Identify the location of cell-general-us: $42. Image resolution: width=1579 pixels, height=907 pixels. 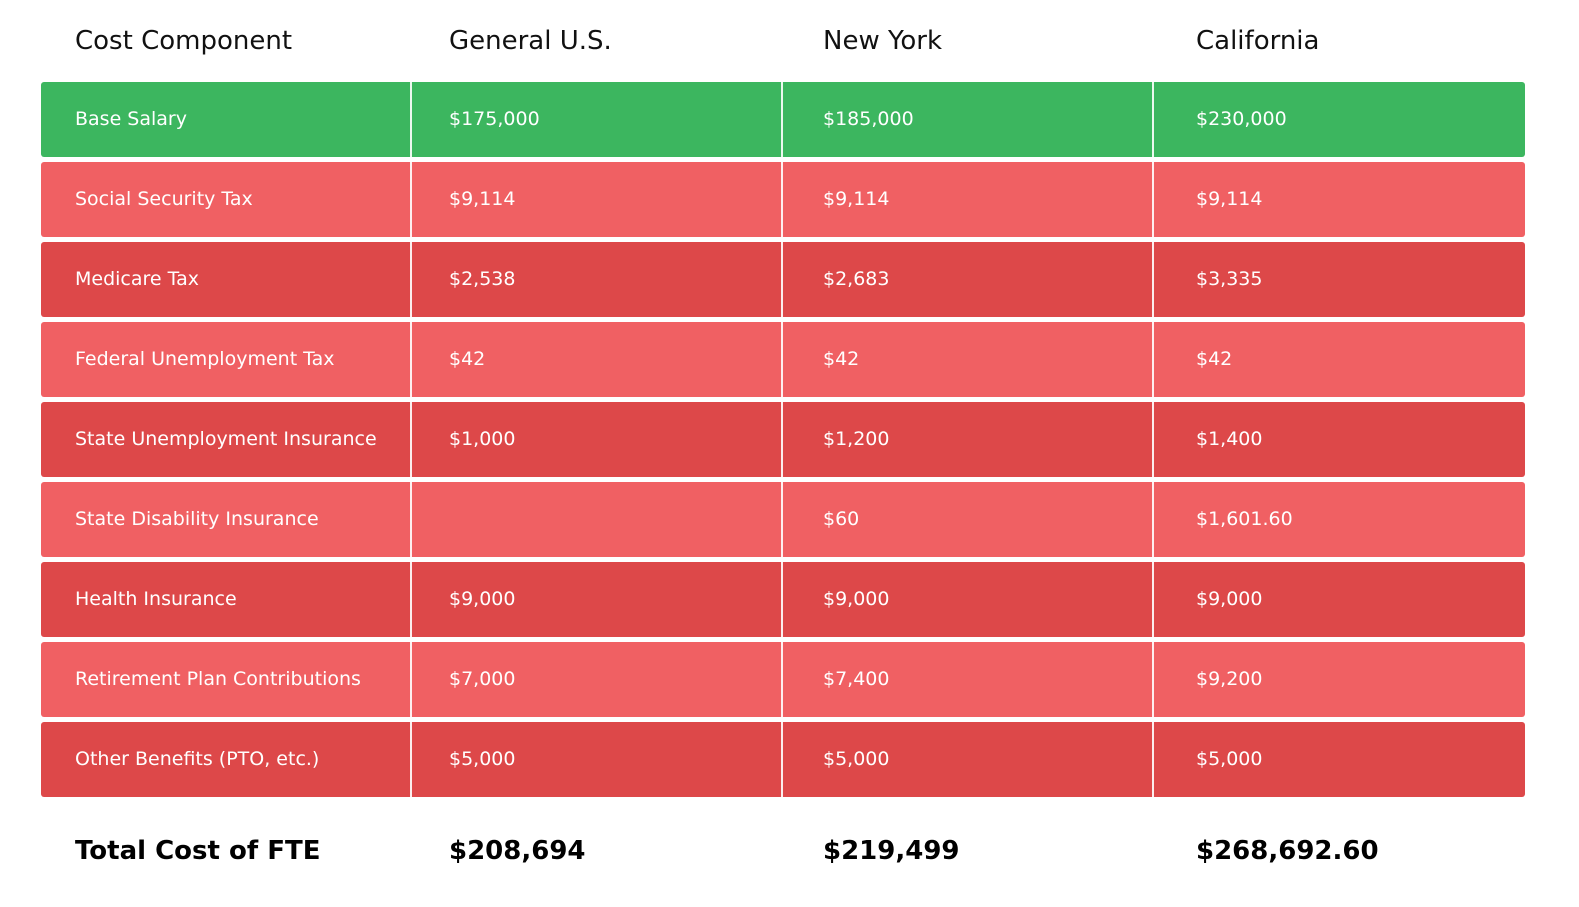
(467, 359).